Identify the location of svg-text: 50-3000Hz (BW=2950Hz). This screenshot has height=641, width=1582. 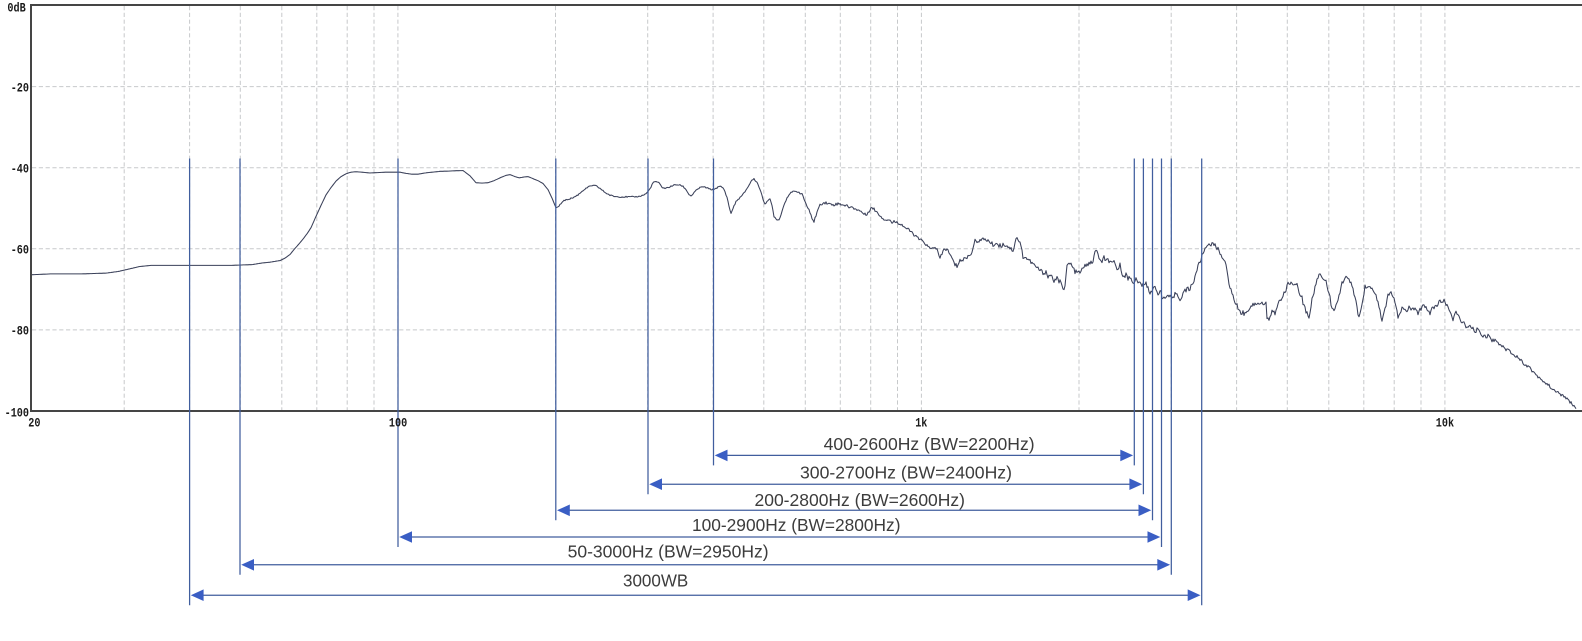
(668, 551).